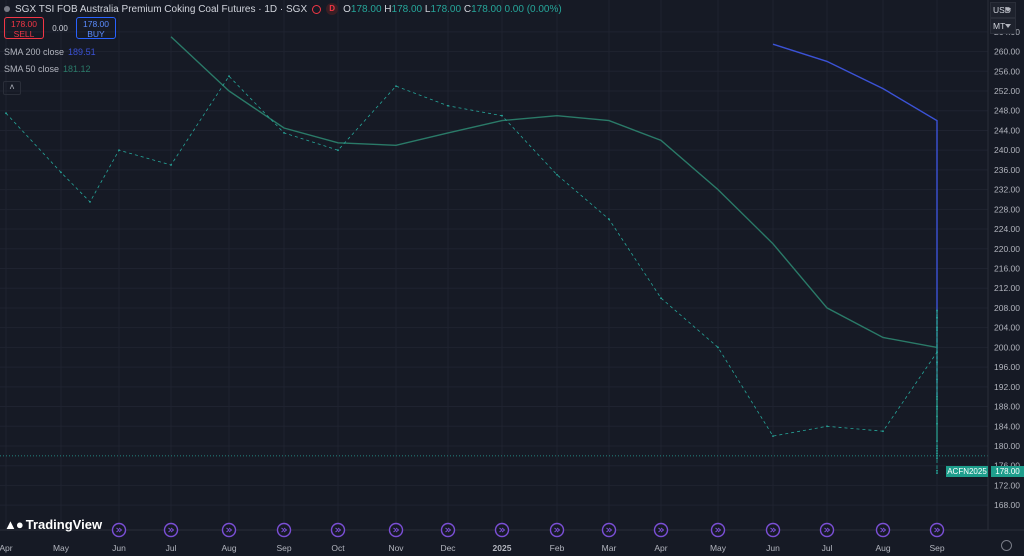 This screenshot has width=1024, height=556. I want to click on market-status-icon, so click(317, 9).